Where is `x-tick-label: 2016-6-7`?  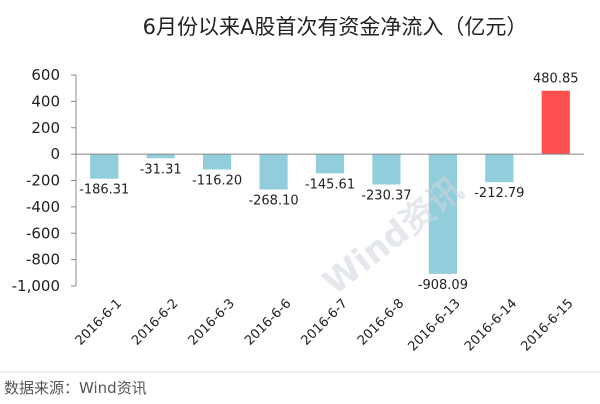 x-tick-label: 2016-6-7 is located at coordinates (324, 322).